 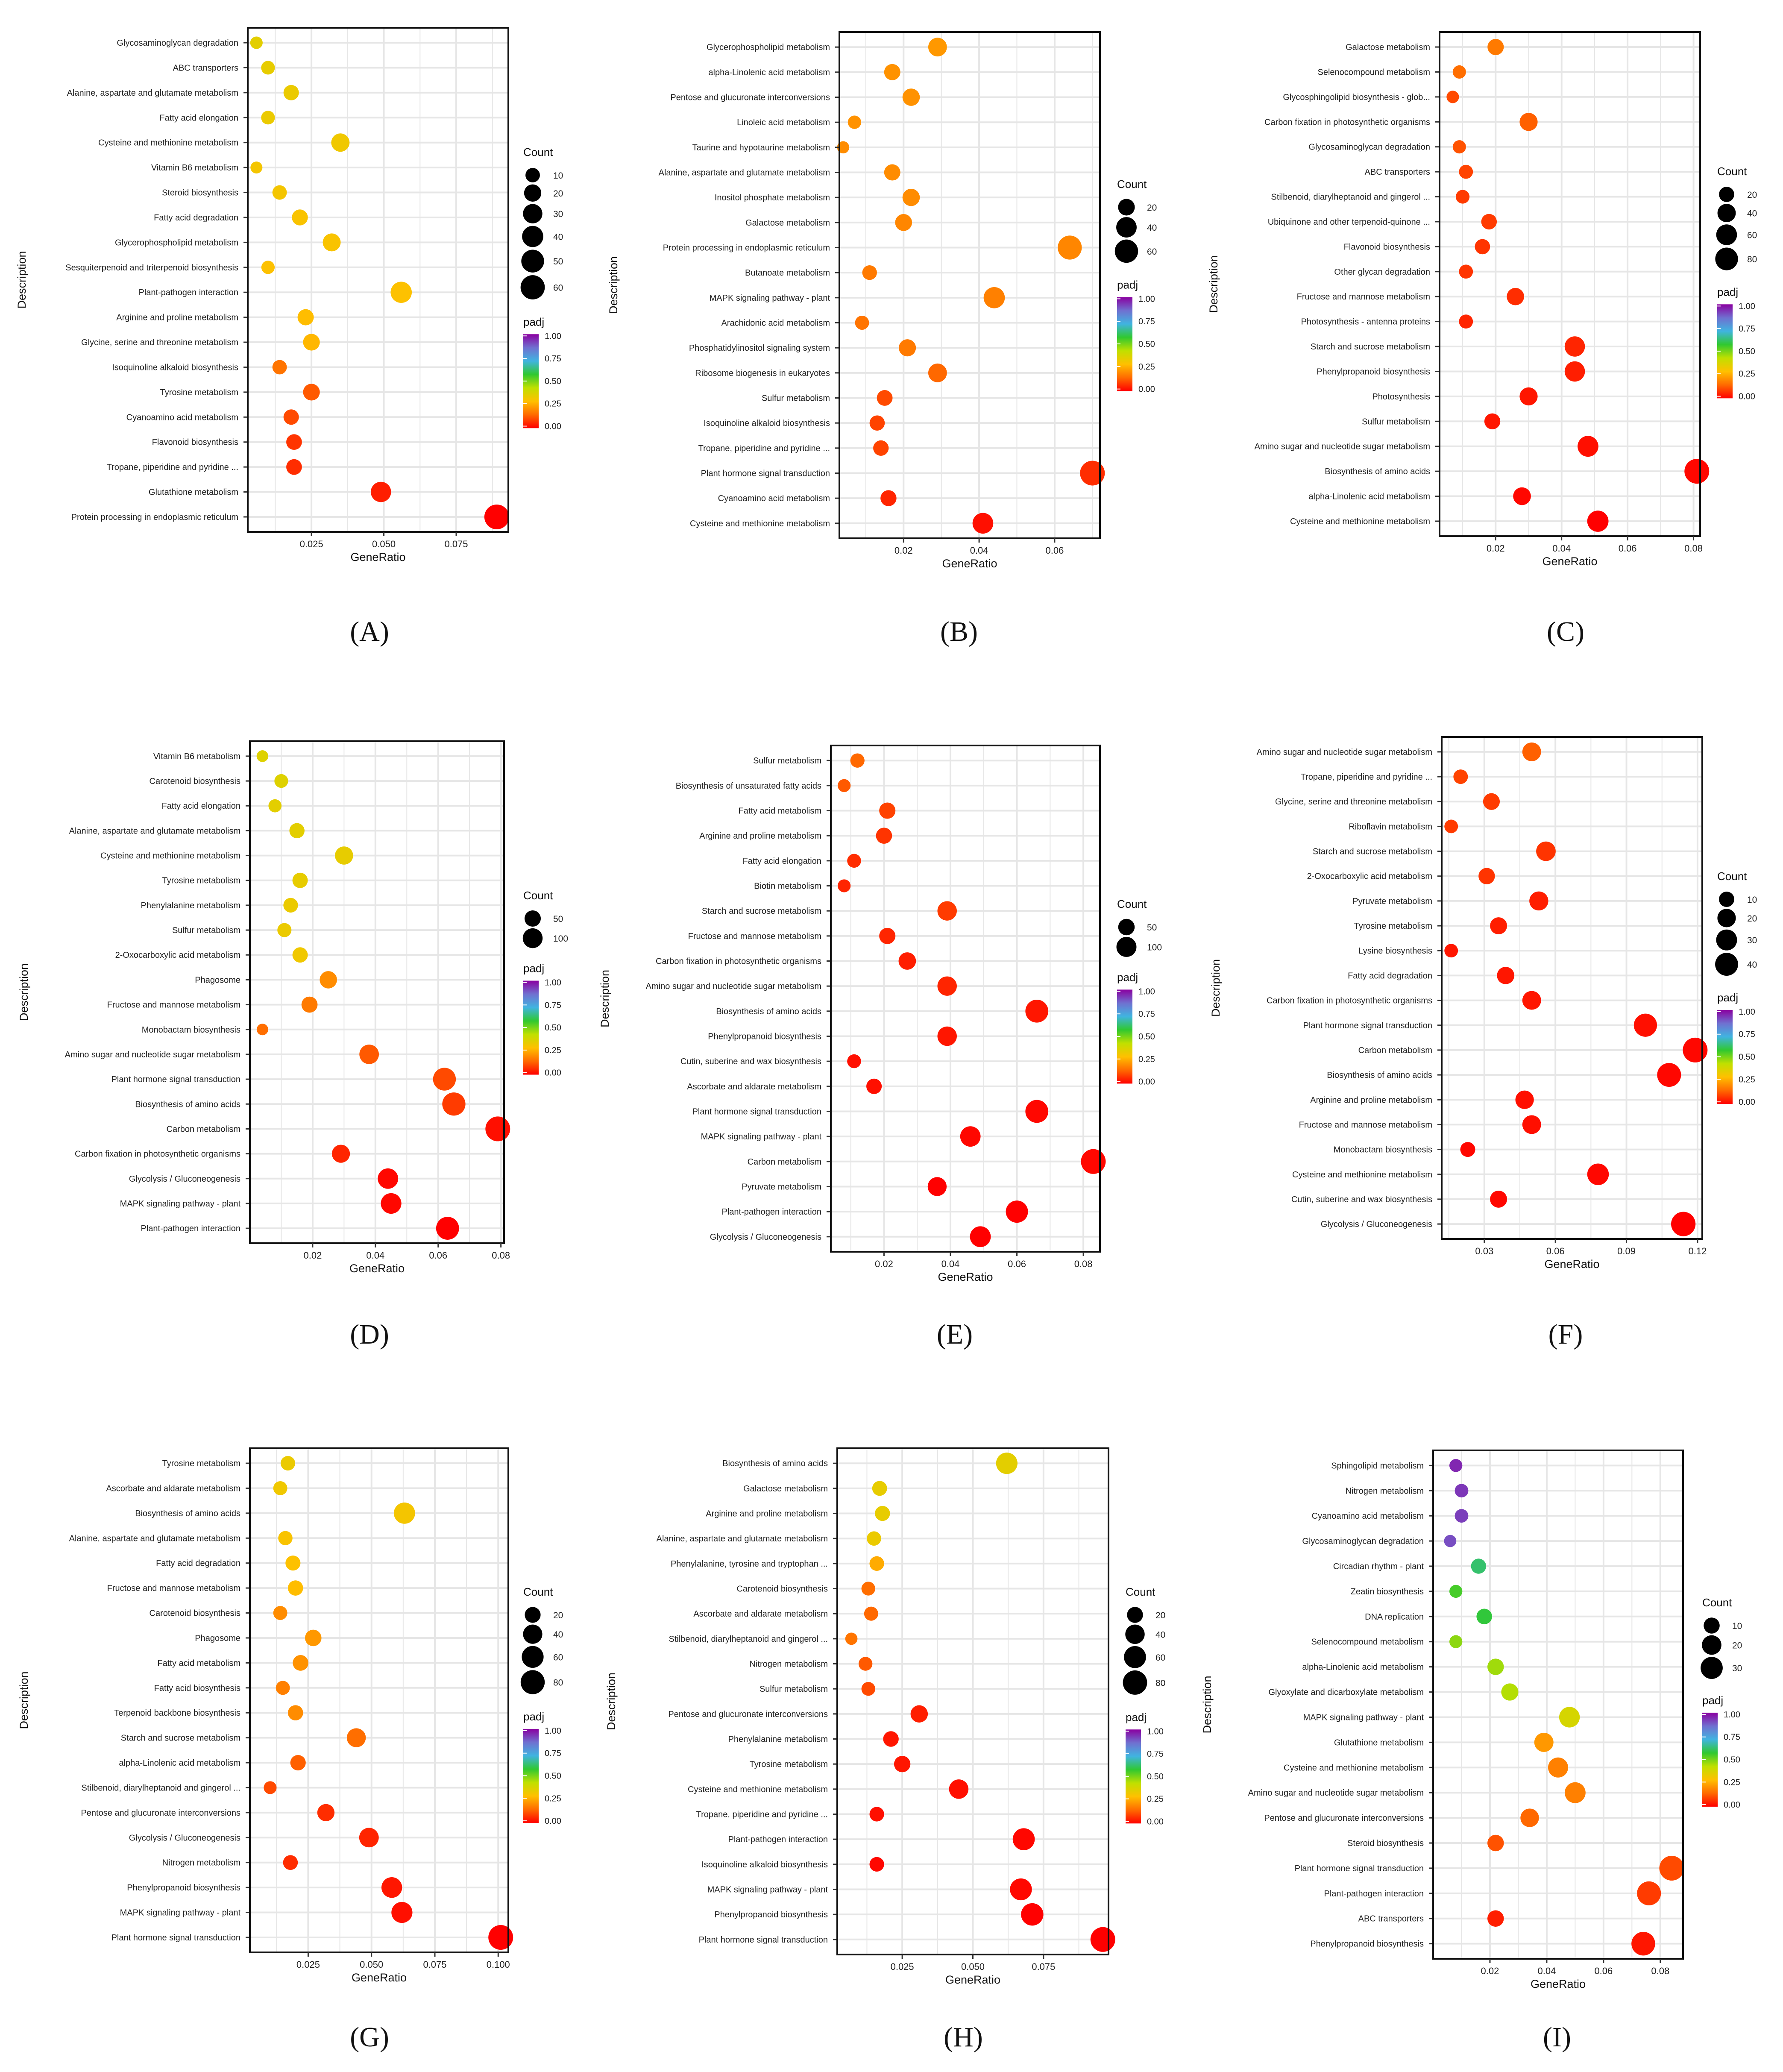 I want to click on y-tick-label: Isoquinoline alkaloid biosynthesis, so click(x=767, y=423).